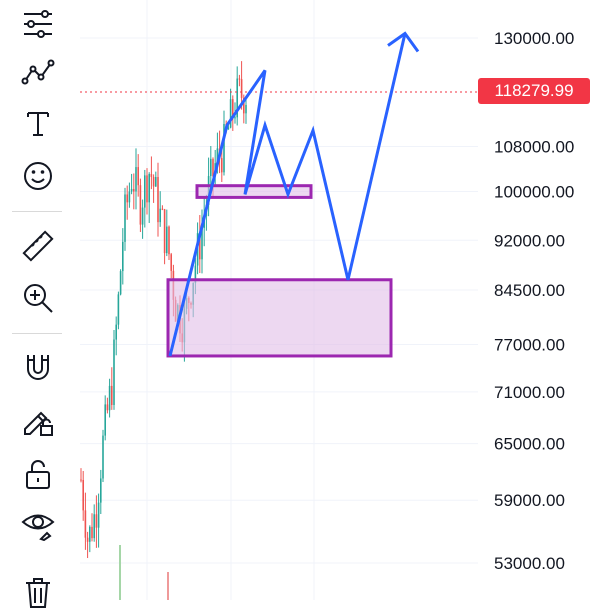 The image size is (600, 616). I want to click on price-axis-label: 108000.00, so click(534, 146).